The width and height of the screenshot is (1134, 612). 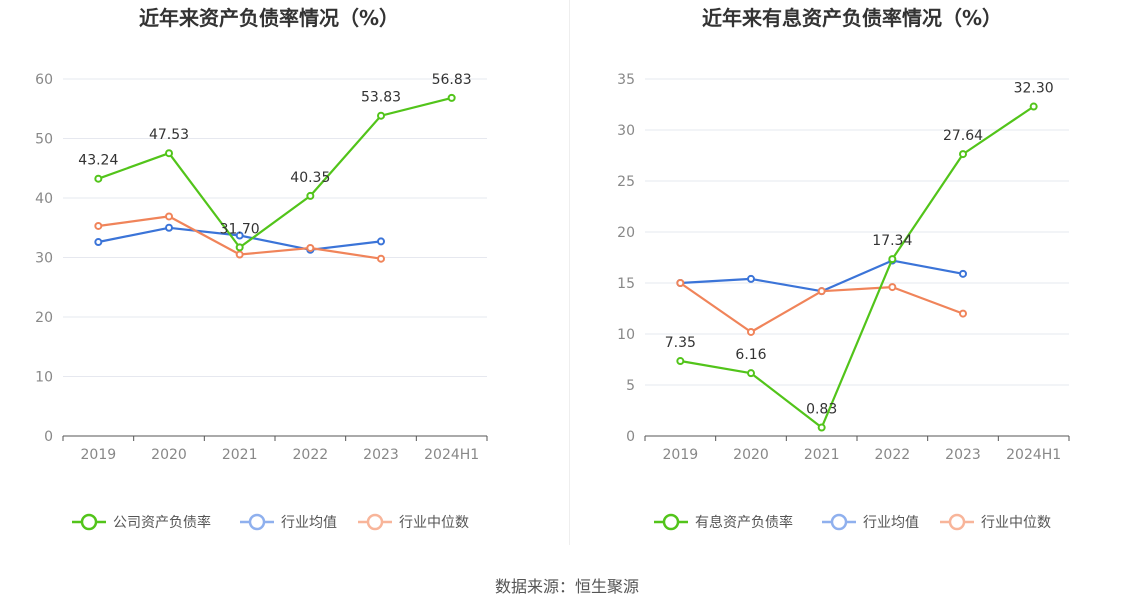 What do you see at coordinates (310, 178) in the screenshot?
I see `data-label: 40.35` at bounding box center [310, 178].